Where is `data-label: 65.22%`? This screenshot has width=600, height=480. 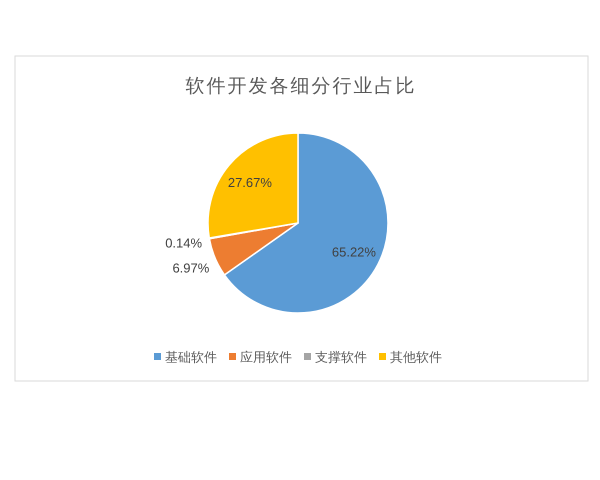 data-label: 65.22% is located at coordinates (354, 252).